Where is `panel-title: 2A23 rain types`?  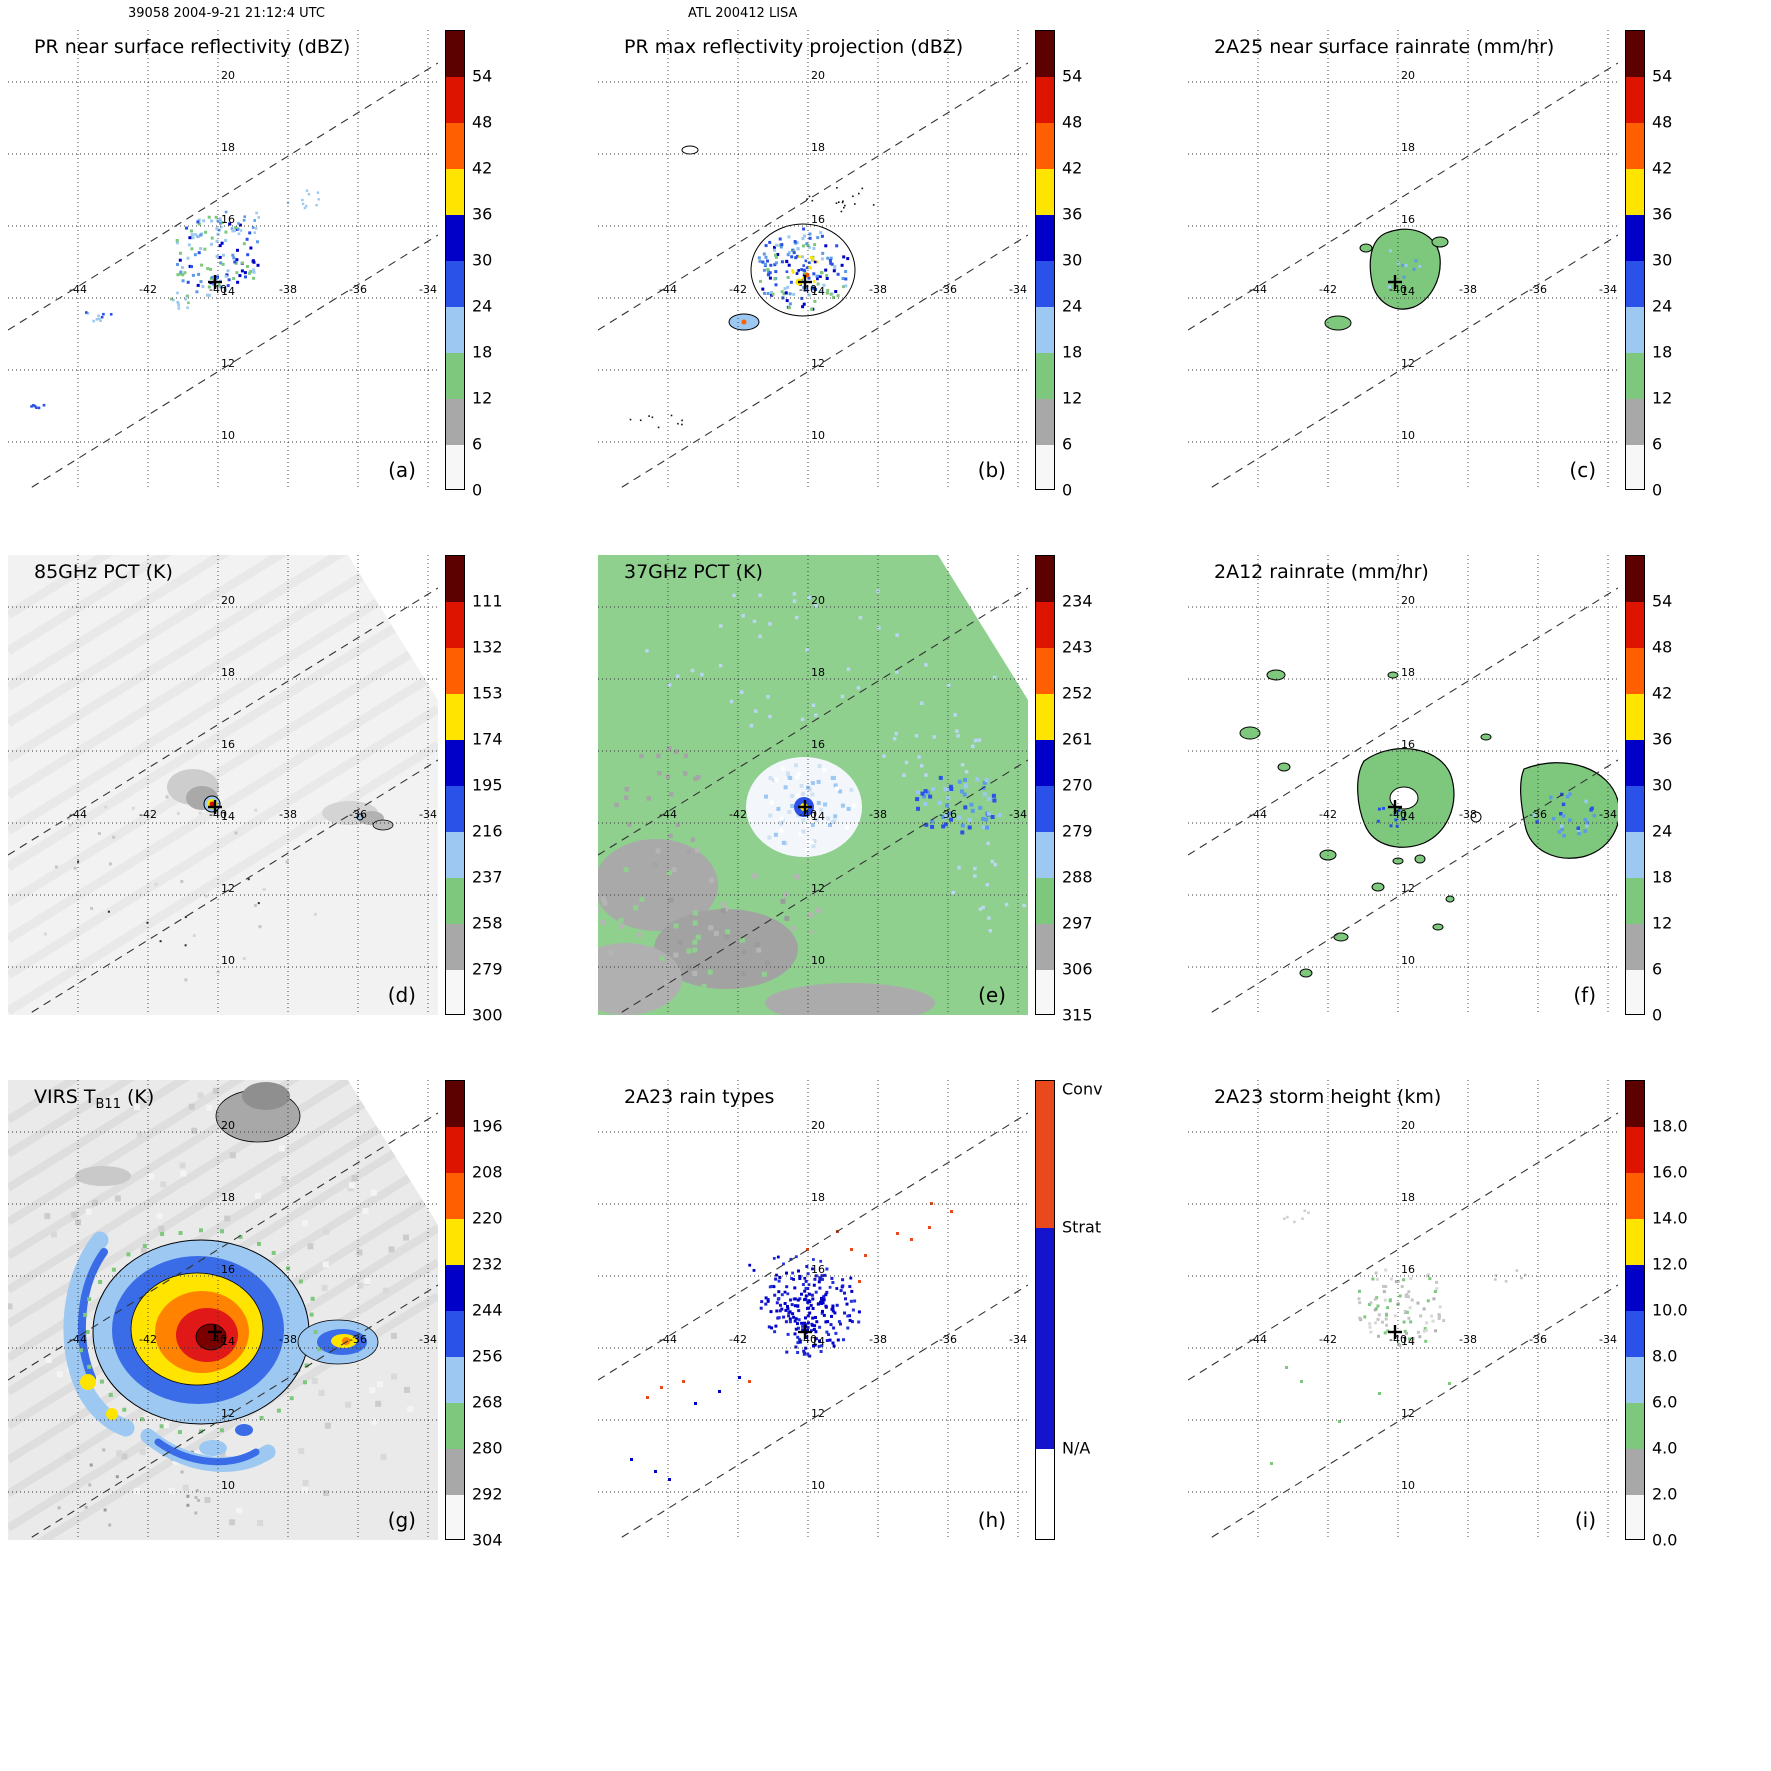
panel-title: 2A23 rain types is located at coordinates (699, 1097).